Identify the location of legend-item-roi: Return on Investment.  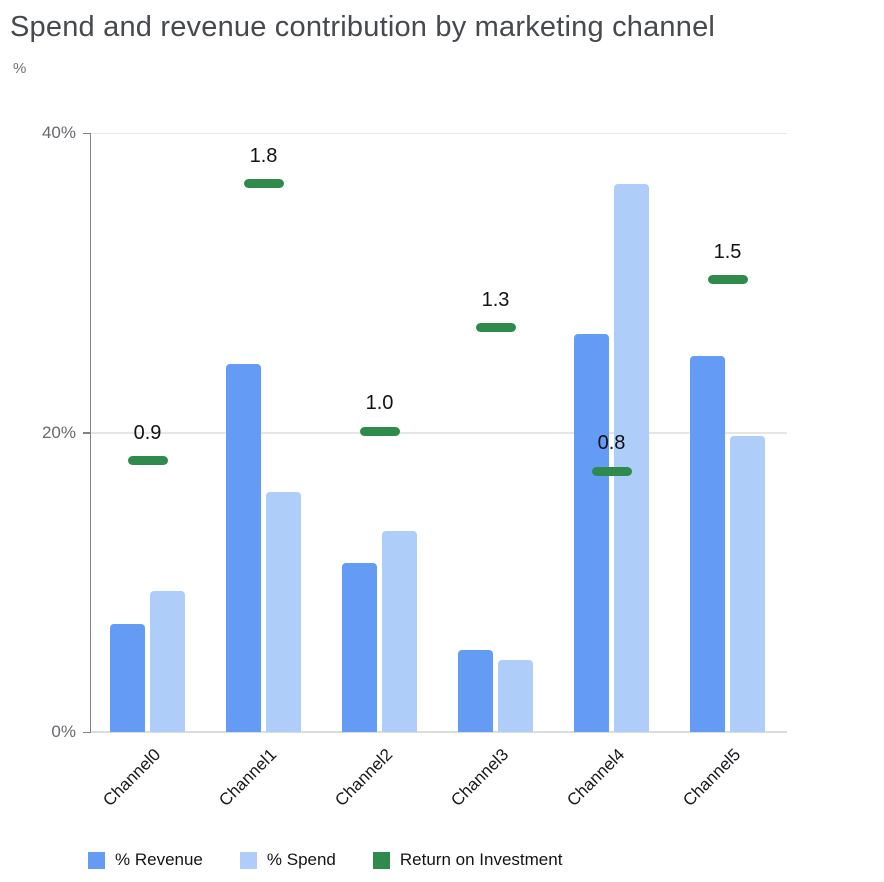
(467, 860).